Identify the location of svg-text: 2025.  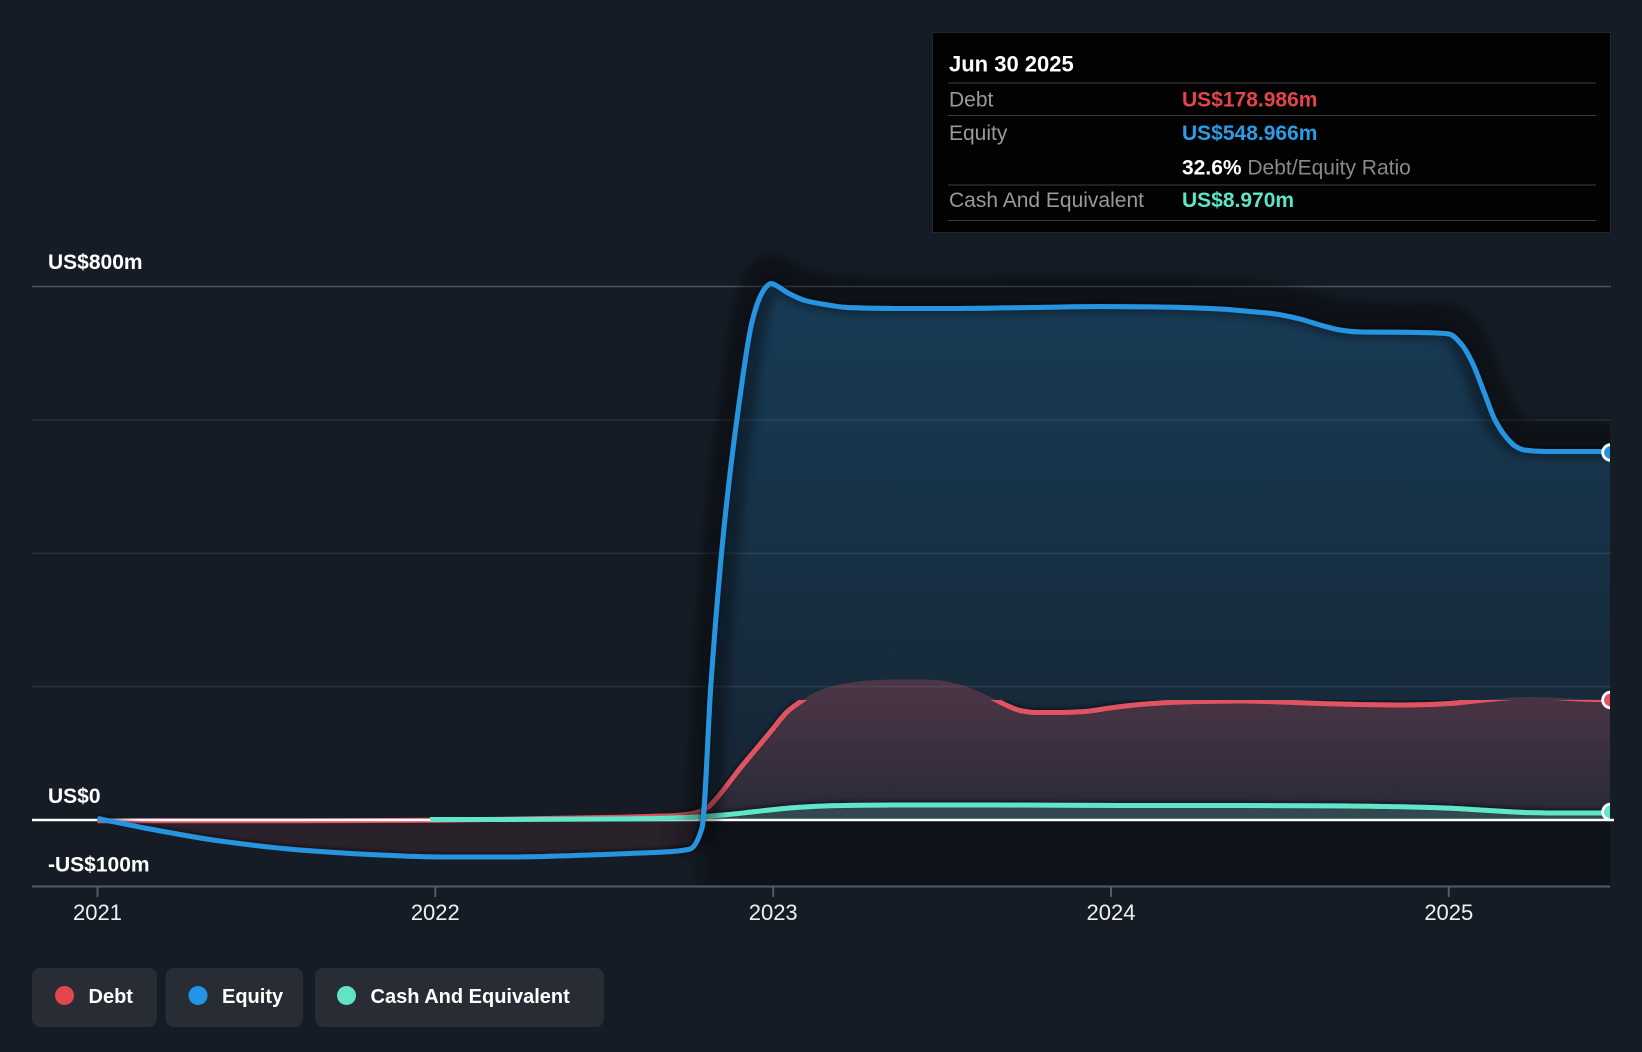
(1448, 912).